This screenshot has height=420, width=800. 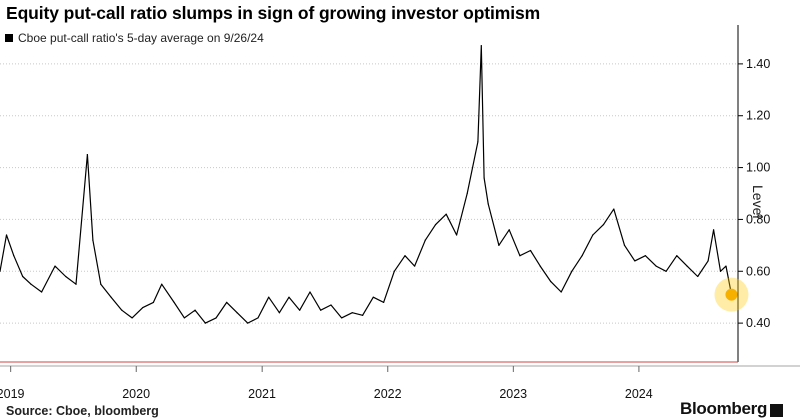 I want to click on bloomberg-mark-icon, so click(x=777, y=410).